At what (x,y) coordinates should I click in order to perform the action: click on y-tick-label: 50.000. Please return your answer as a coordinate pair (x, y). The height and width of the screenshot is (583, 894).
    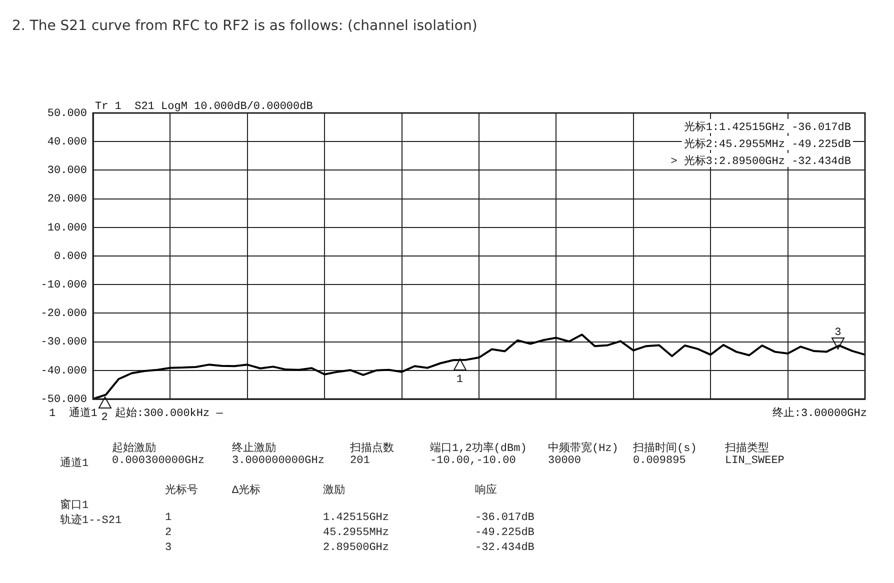
    Looking at the image, I should click on (67, 114).